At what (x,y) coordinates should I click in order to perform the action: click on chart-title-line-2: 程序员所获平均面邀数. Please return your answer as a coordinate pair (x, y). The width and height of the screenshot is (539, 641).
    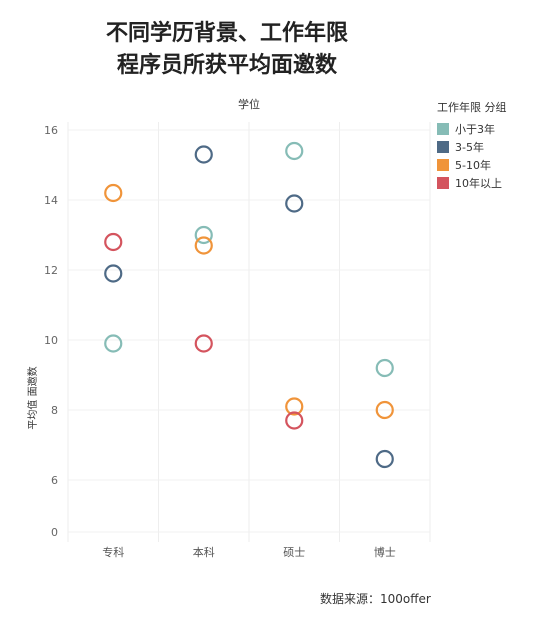
    Looking at the image, I should click on (226, 65).